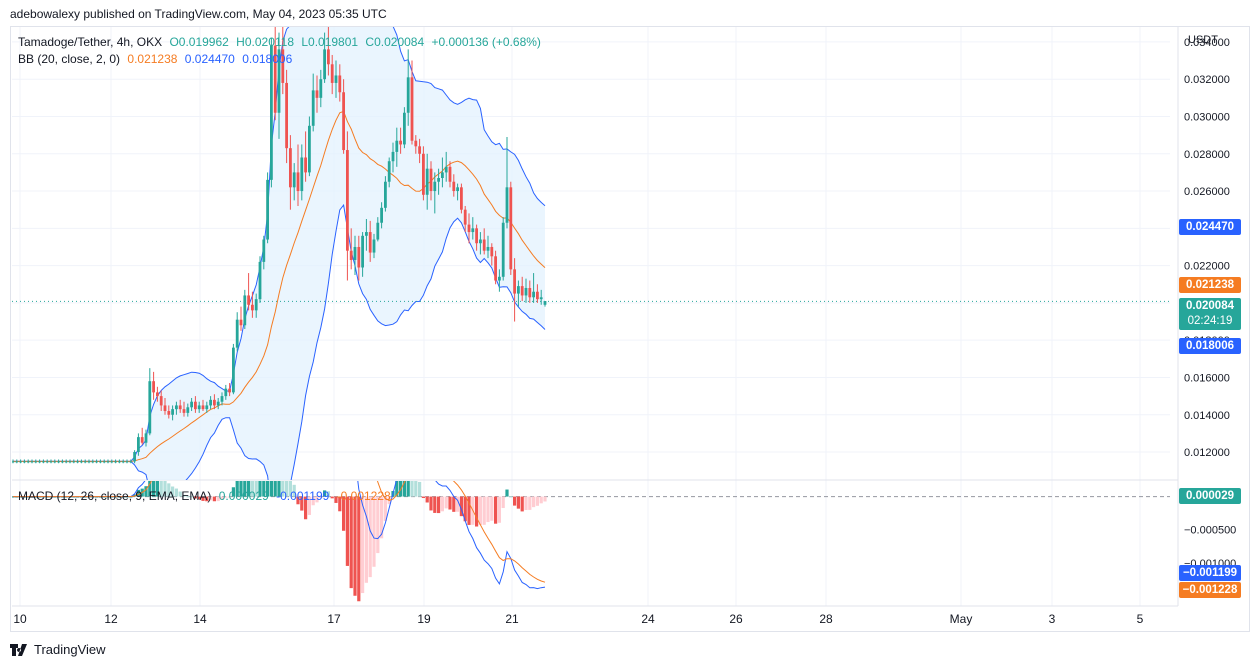  What do you see at coordinates (330, 42) in the screenshot?
I see `low-value: L0.019801` at bounding box center [330, 42].